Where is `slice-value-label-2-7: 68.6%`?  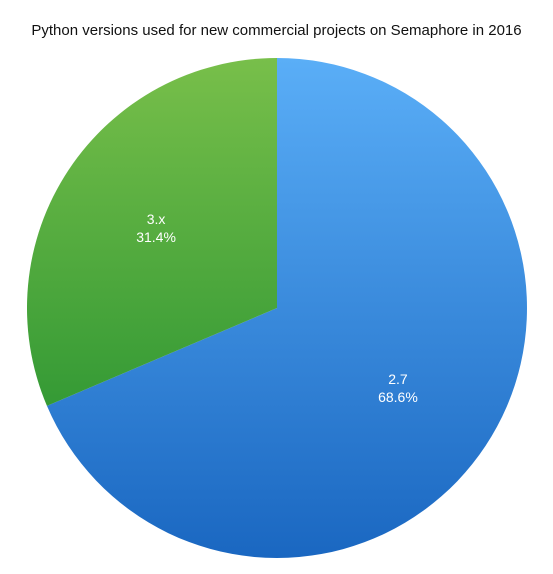 slice-value-label-2-7: 68.6% is located at coordinates (398, 397).